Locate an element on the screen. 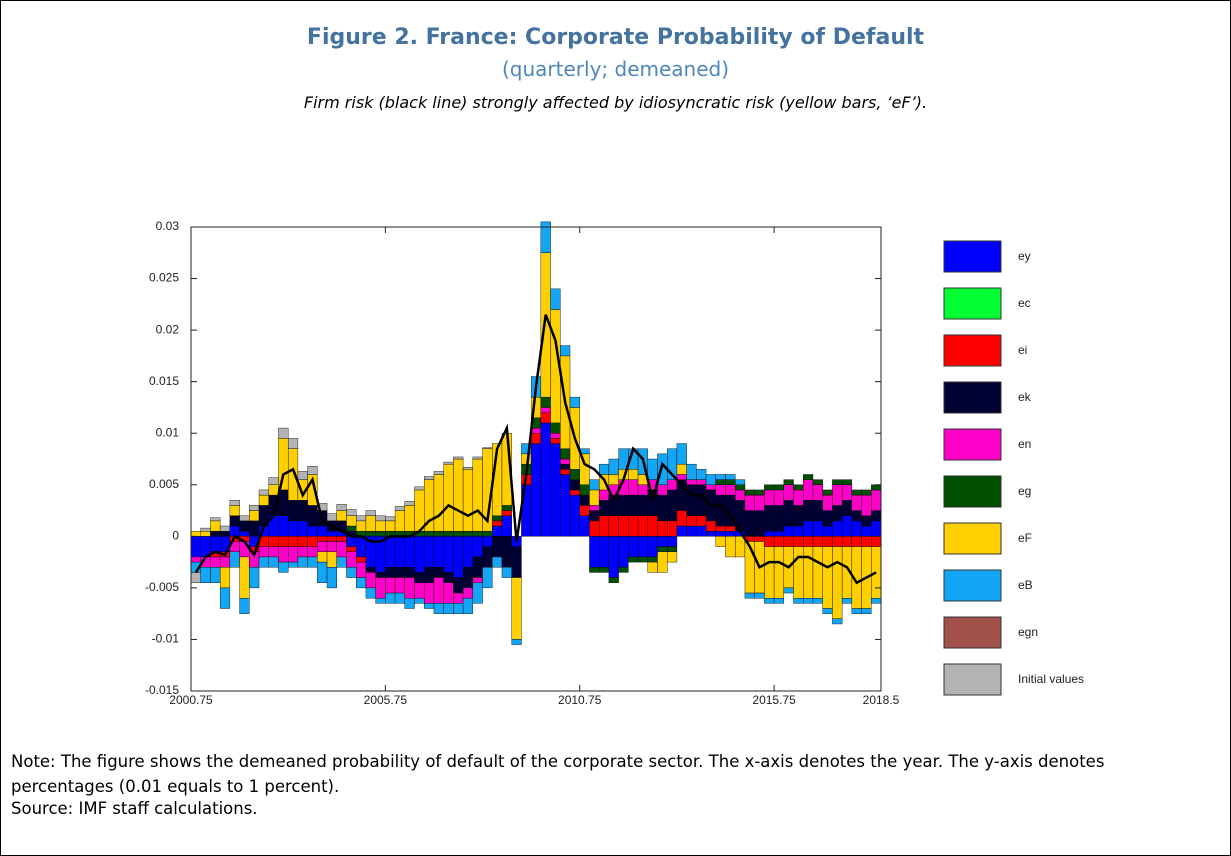 The width and height of the screenshot is (1231, 856). legend-label: Initial values is located at coordinates (1051, 679).